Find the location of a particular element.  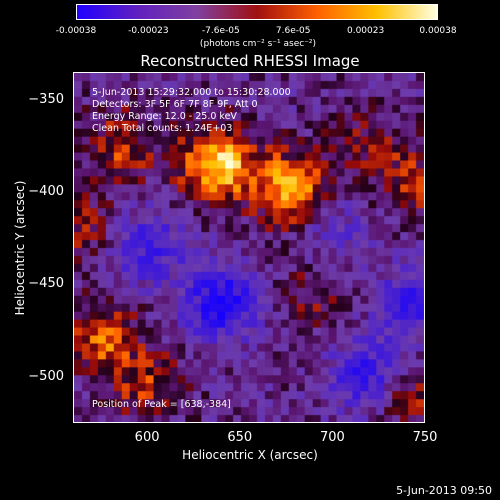

y-tick-label: −350 is located at coordinates (46, 99).